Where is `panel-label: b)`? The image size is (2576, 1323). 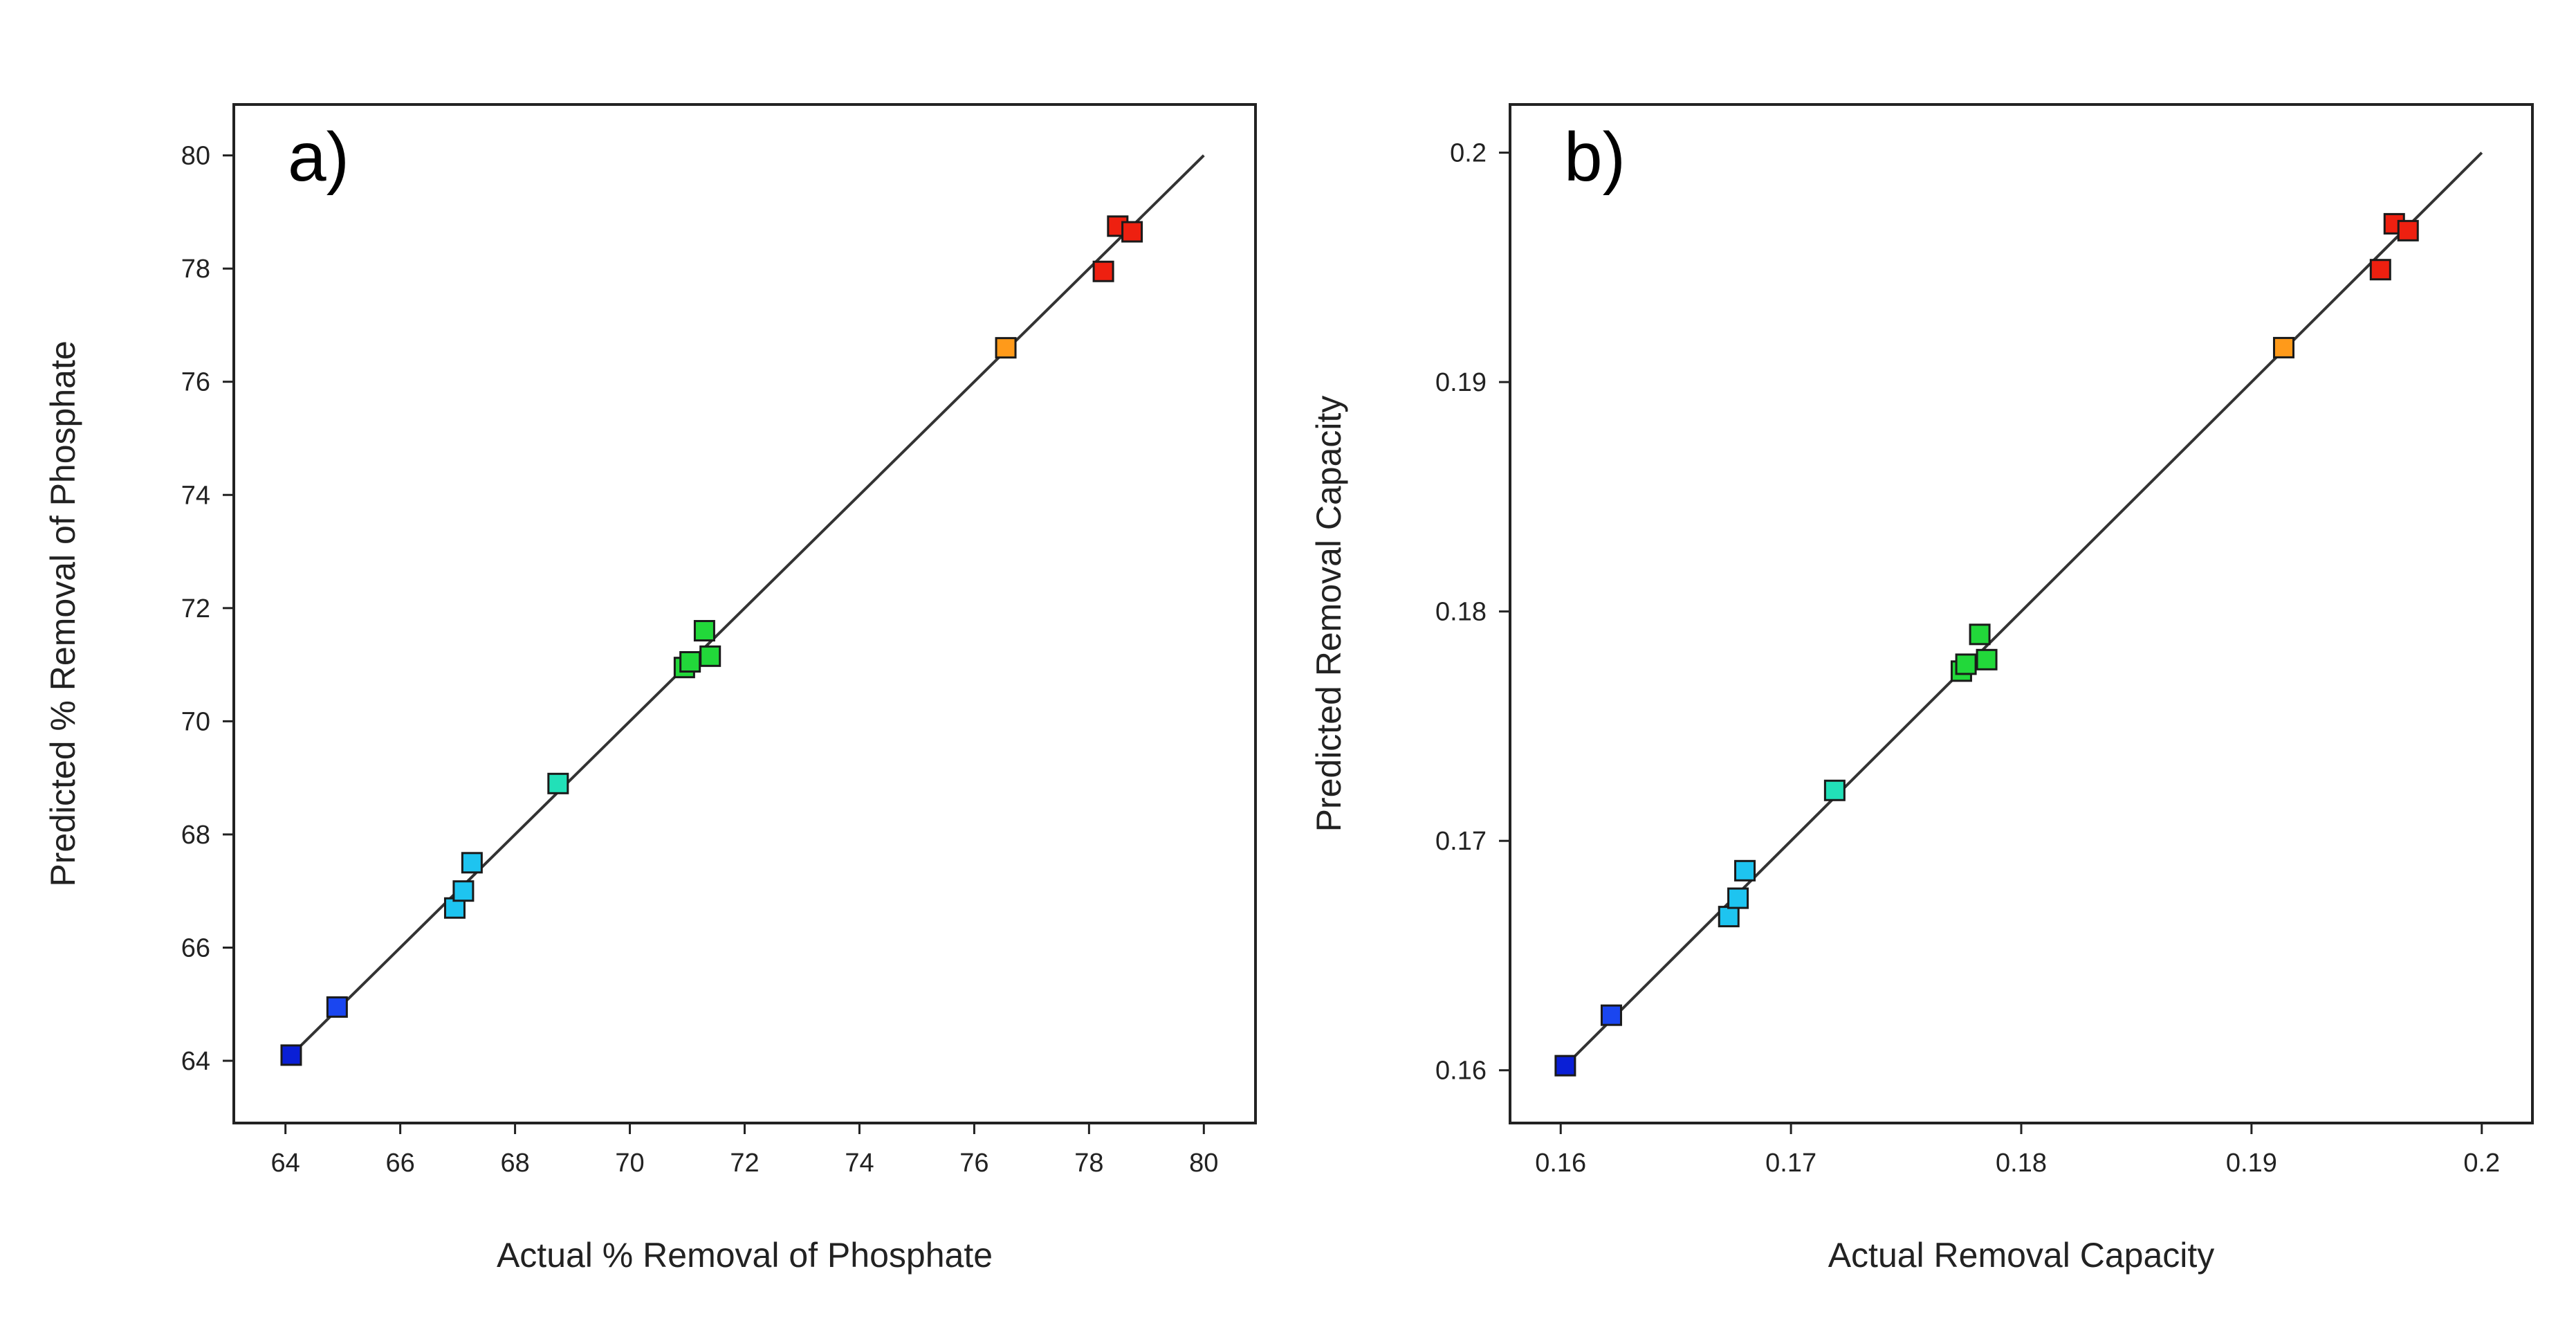 panel-label: b) is located at coordinates (1595, 157).